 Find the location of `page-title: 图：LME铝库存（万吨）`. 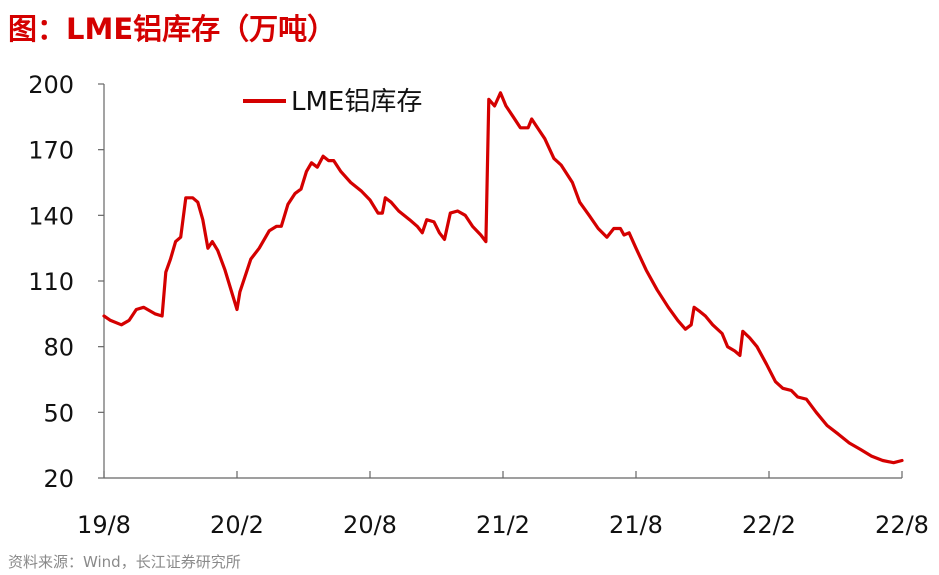

page-title: 图：LME铝库存（万吨） is located at coordinates (172, 29).